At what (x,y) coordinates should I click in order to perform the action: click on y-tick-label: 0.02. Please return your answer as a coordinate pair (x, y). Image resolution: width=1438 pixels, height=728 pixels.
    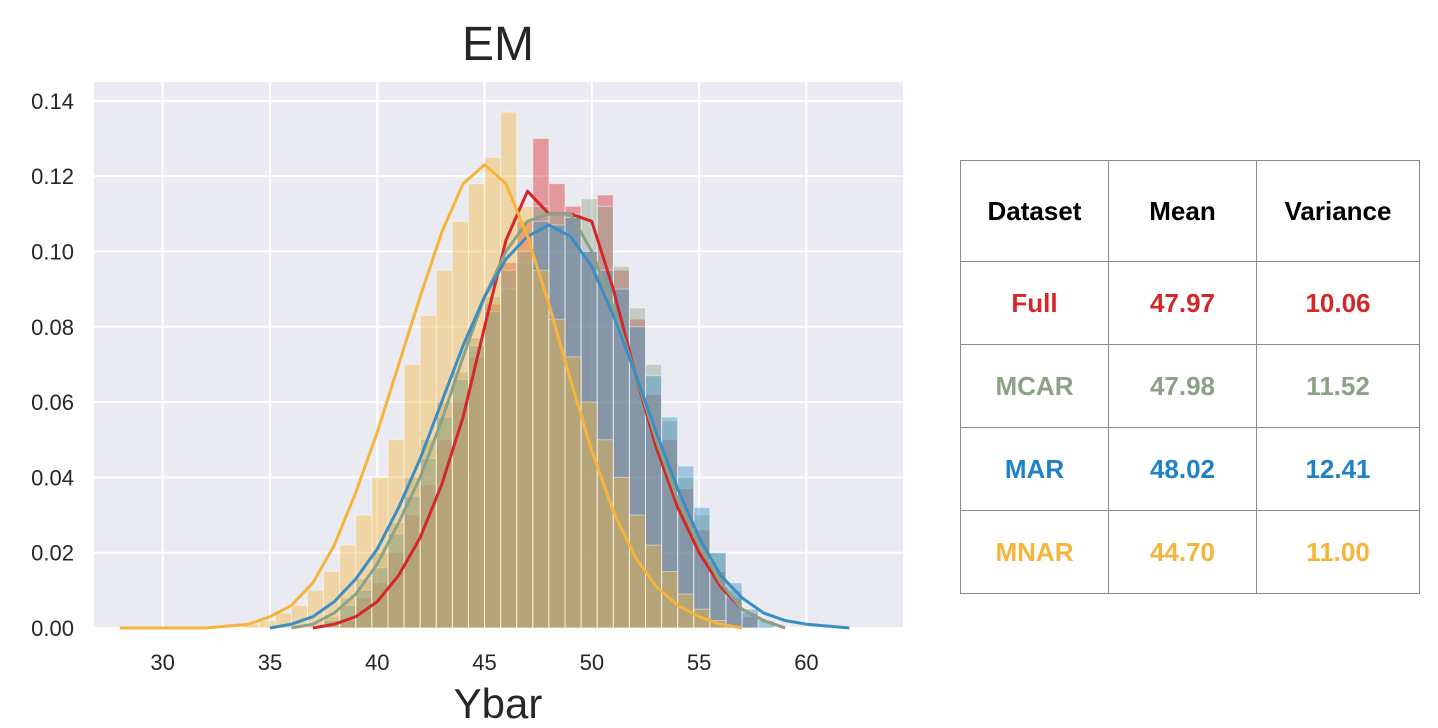
    Looking at the image, I should click on (52, 553).